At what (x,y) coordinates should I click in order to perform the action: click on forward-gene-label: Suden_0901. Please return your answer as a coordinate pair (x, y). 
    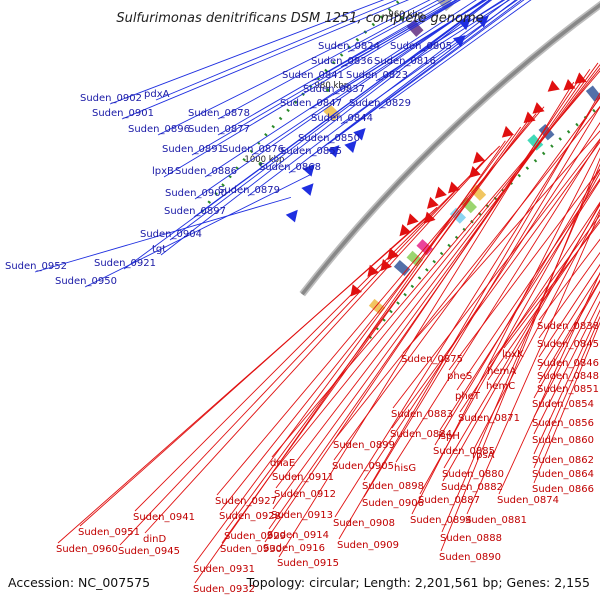
    Looking at the image, I should click on (123, 113).